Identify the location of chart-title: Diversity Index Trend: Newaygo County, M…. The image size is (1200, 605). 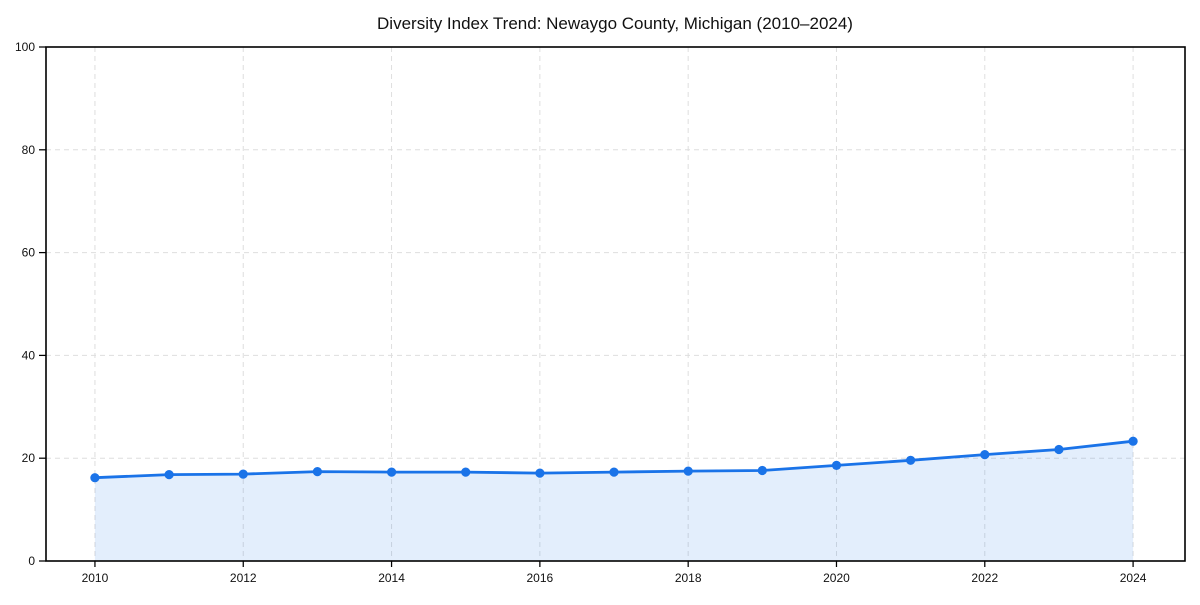
(615, 23).